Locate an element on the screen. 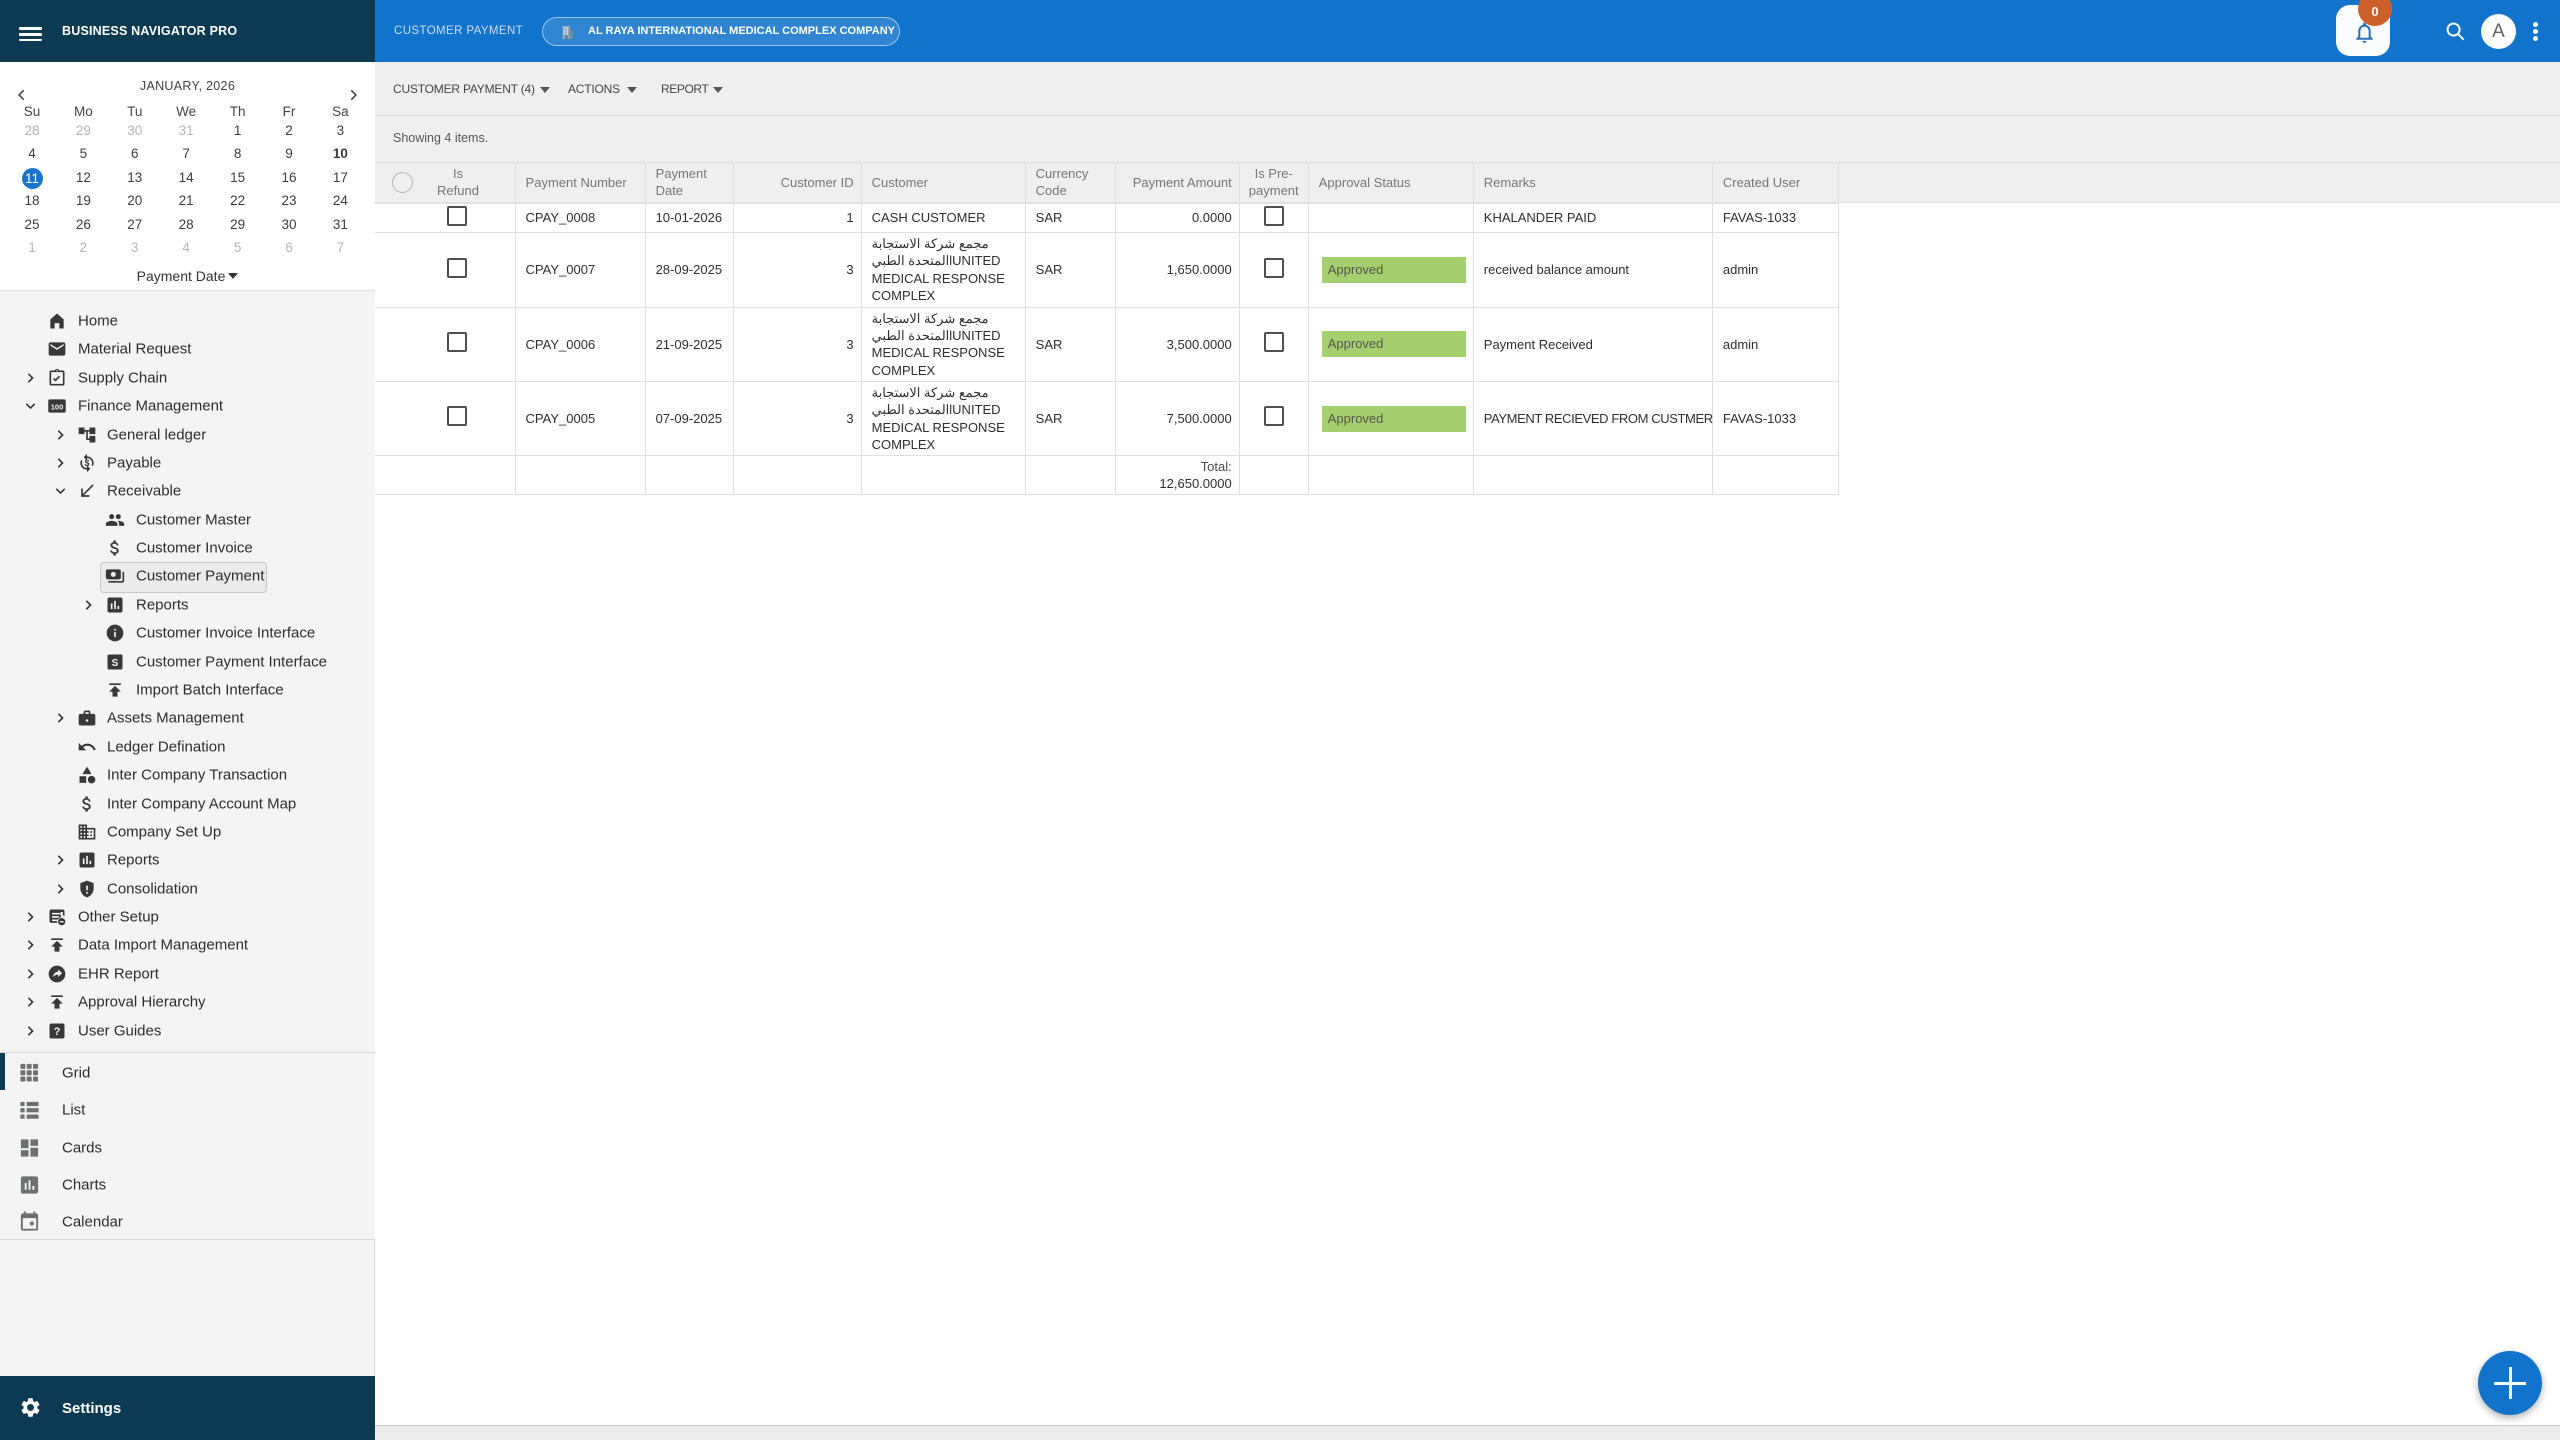 This screenshot has width=2560, height=1440. svg-text: S is located at coordinates (115, 662).